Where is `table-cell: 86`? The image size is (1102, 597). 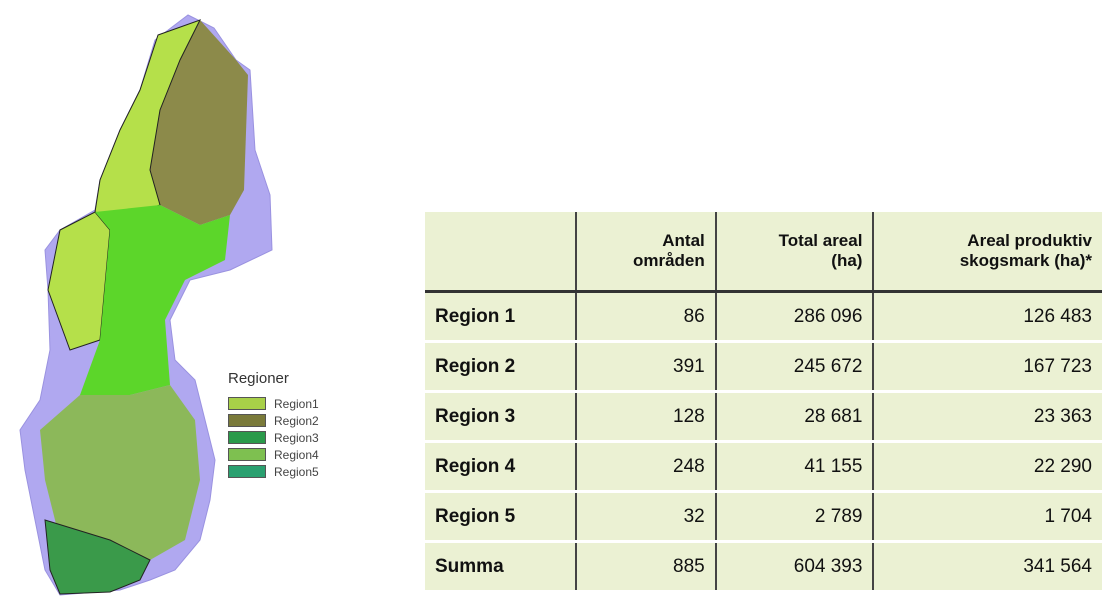
table-cell: 86 is located at coordinates (646, 317).